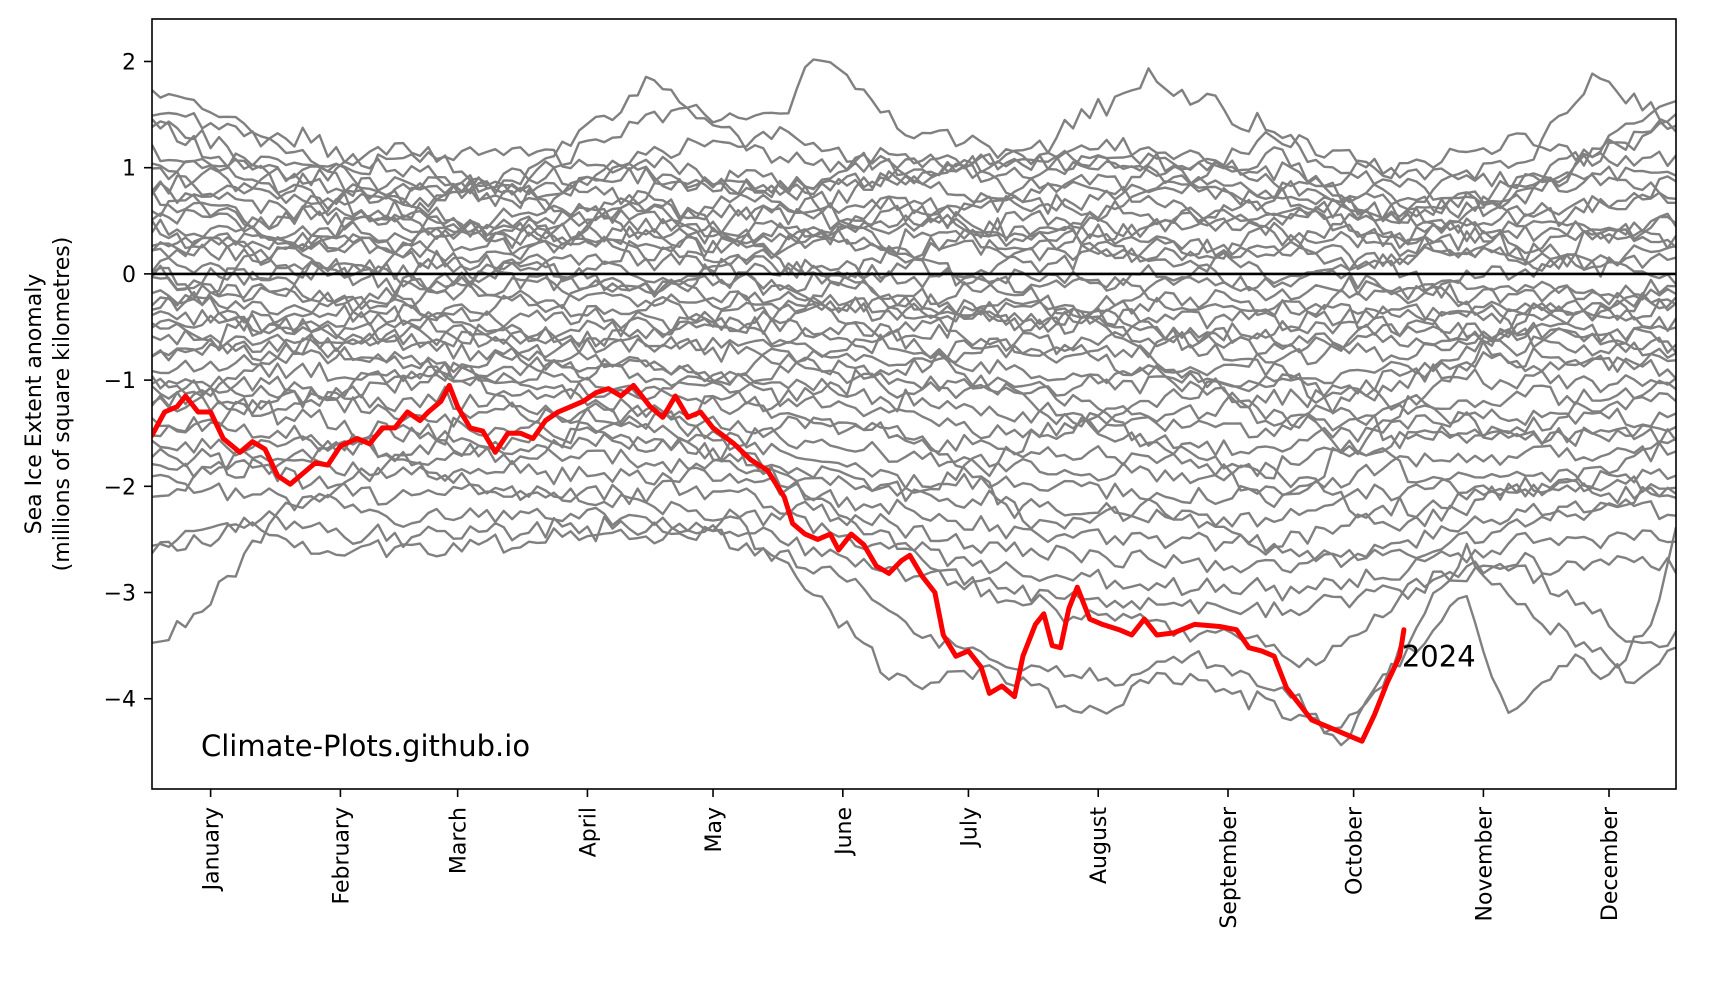 This screenshot has width=1721, height=982. Describe the element at coordinates (129, 169) in the screenshot. I see `y-tick-label: 1` at that location.